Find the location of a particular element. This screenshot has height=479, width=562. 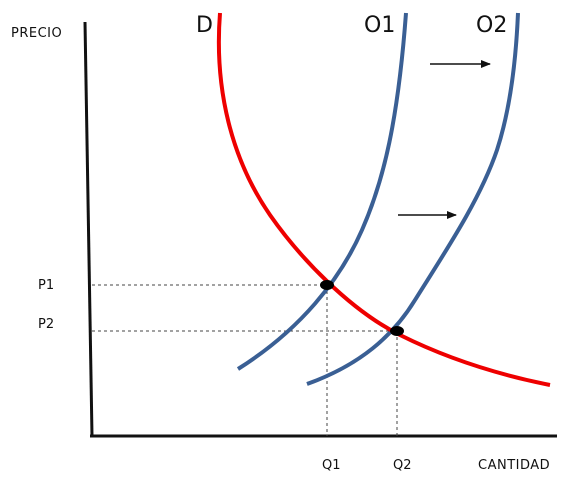

demand-label: D is located at coordinates (204, 25).